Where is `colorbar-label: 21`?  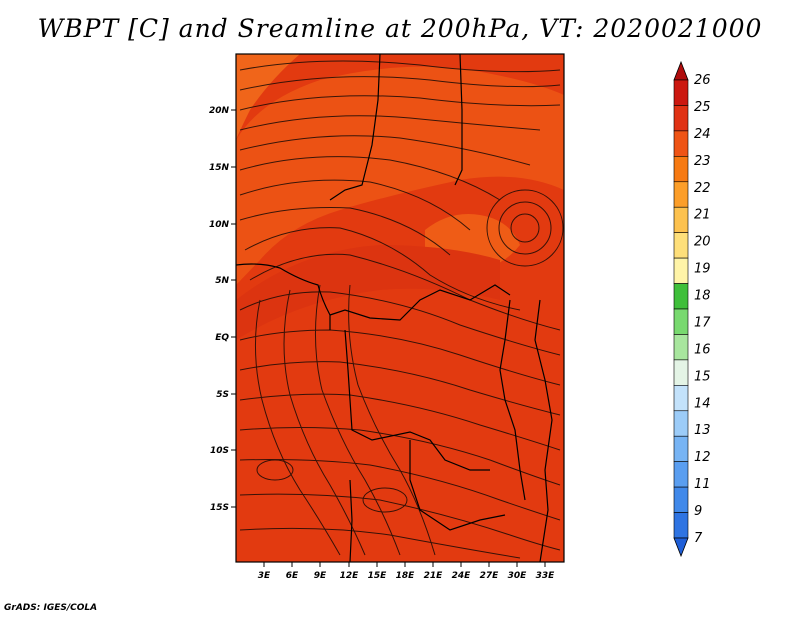 colorbar-label: 21 is located at coordinates (702, 215).